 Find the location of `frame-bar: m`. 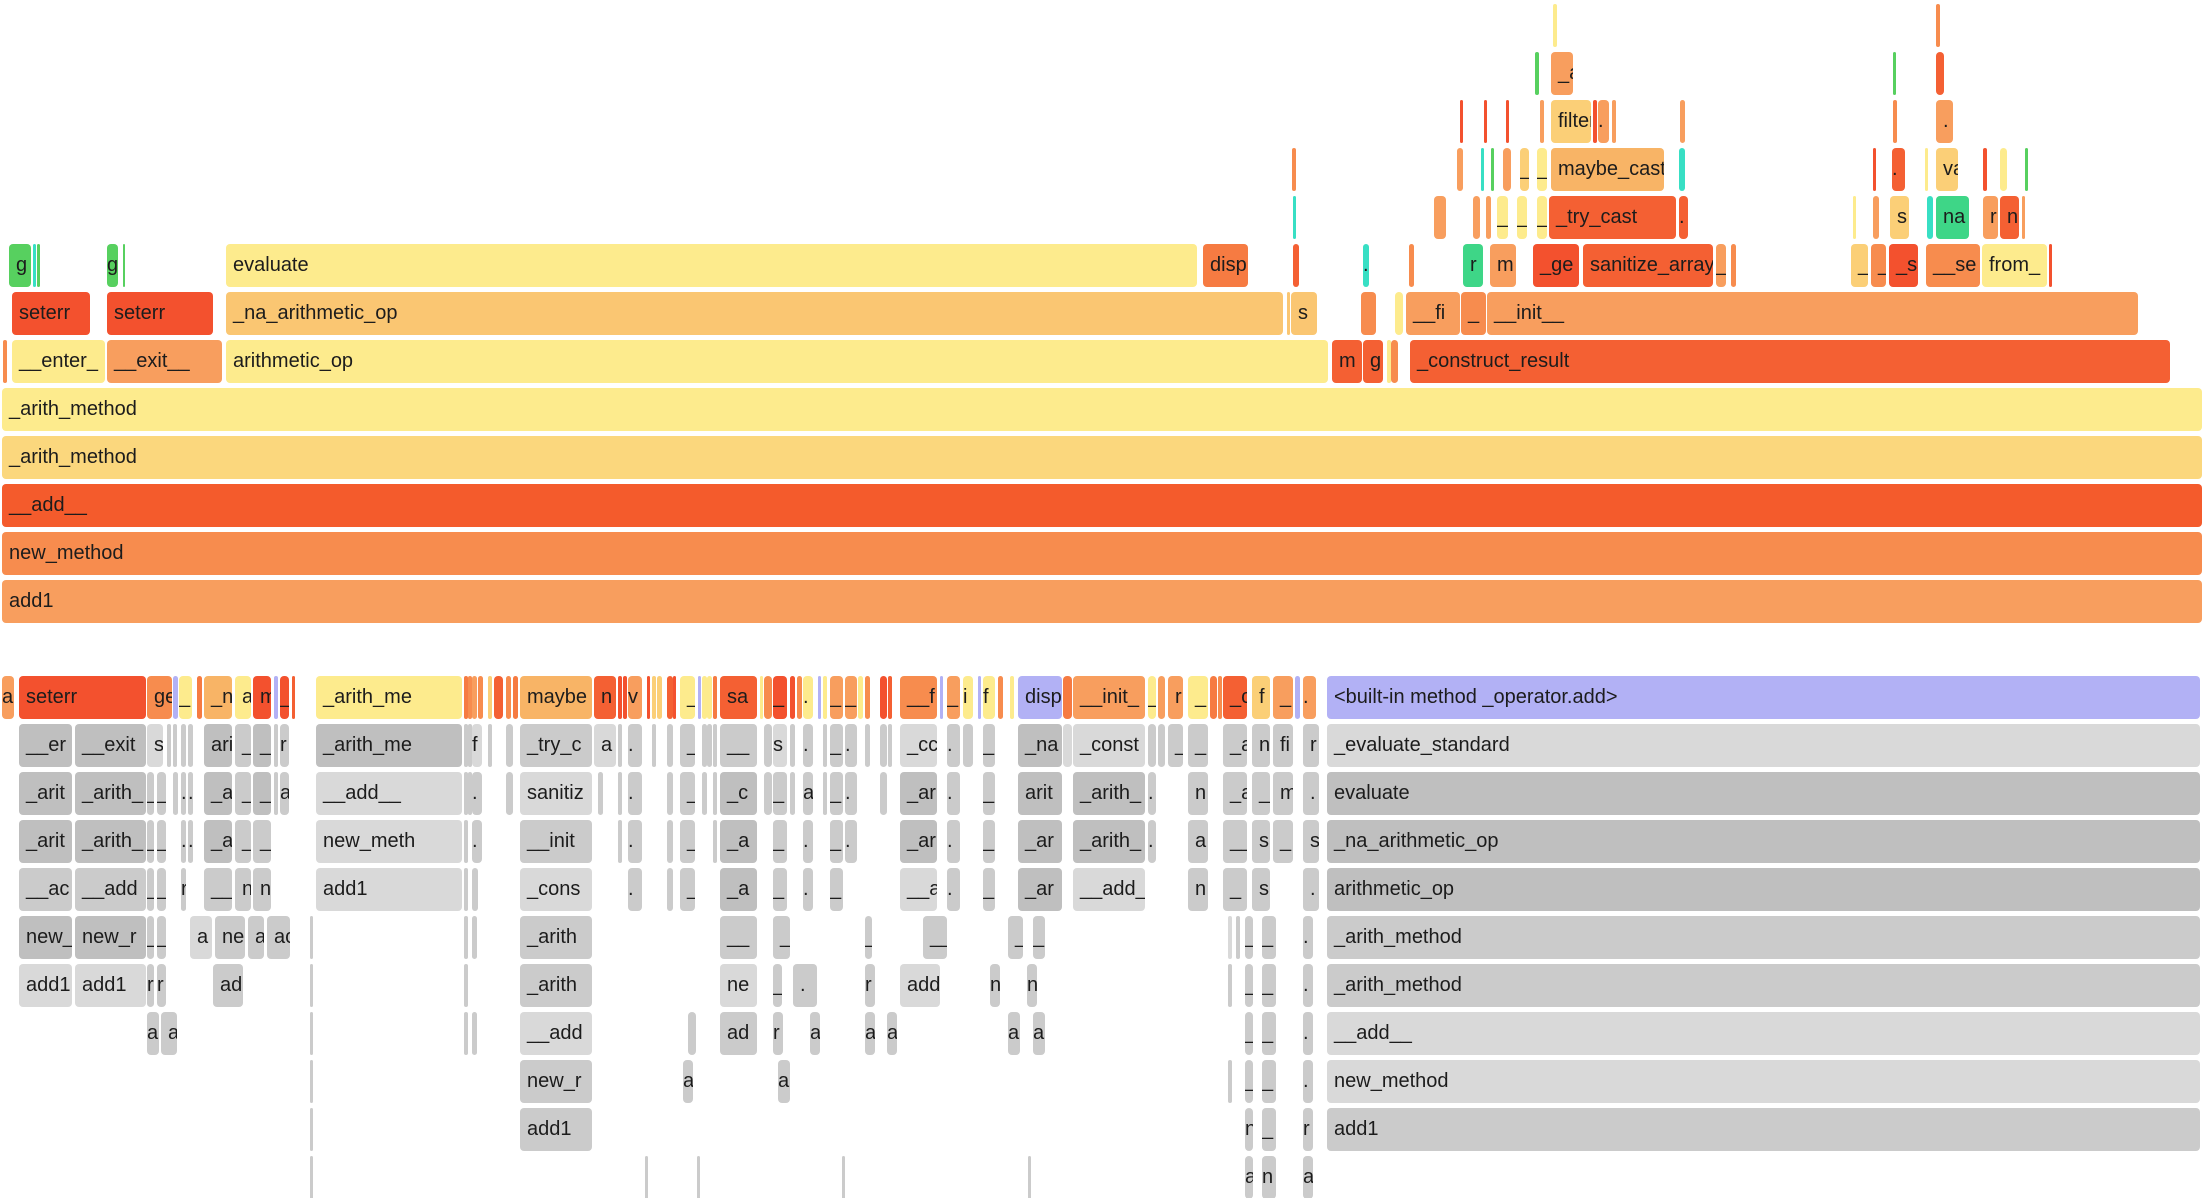

frame-bar: m is located at coordinates (262, 697).